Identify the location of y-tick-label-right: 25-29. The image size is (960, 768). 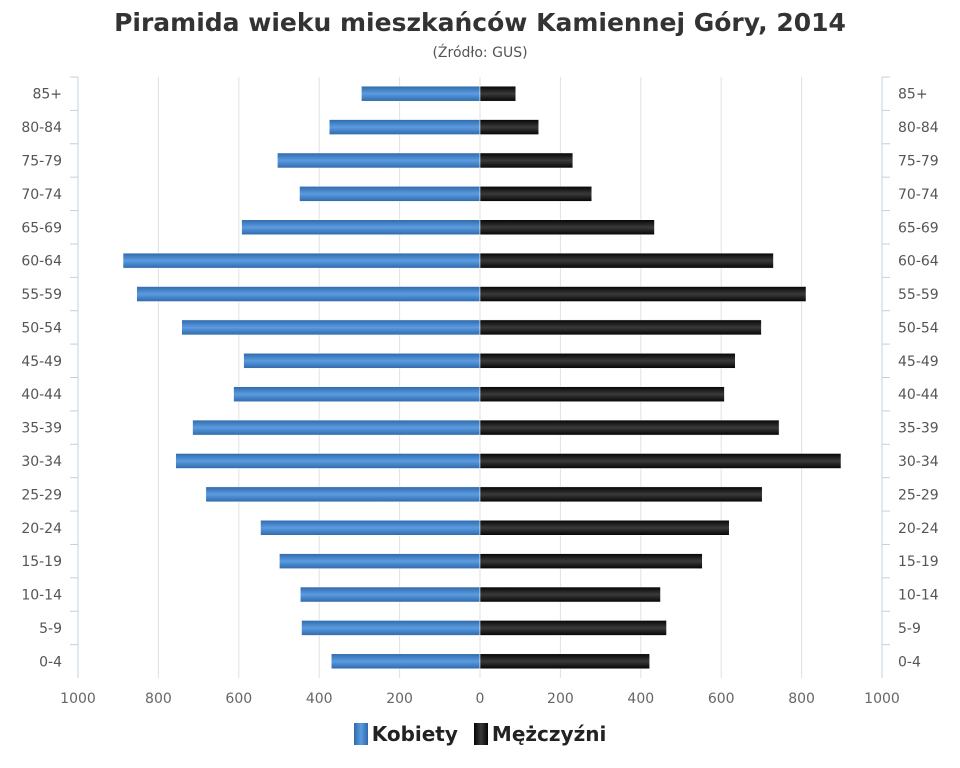
(918, 495).